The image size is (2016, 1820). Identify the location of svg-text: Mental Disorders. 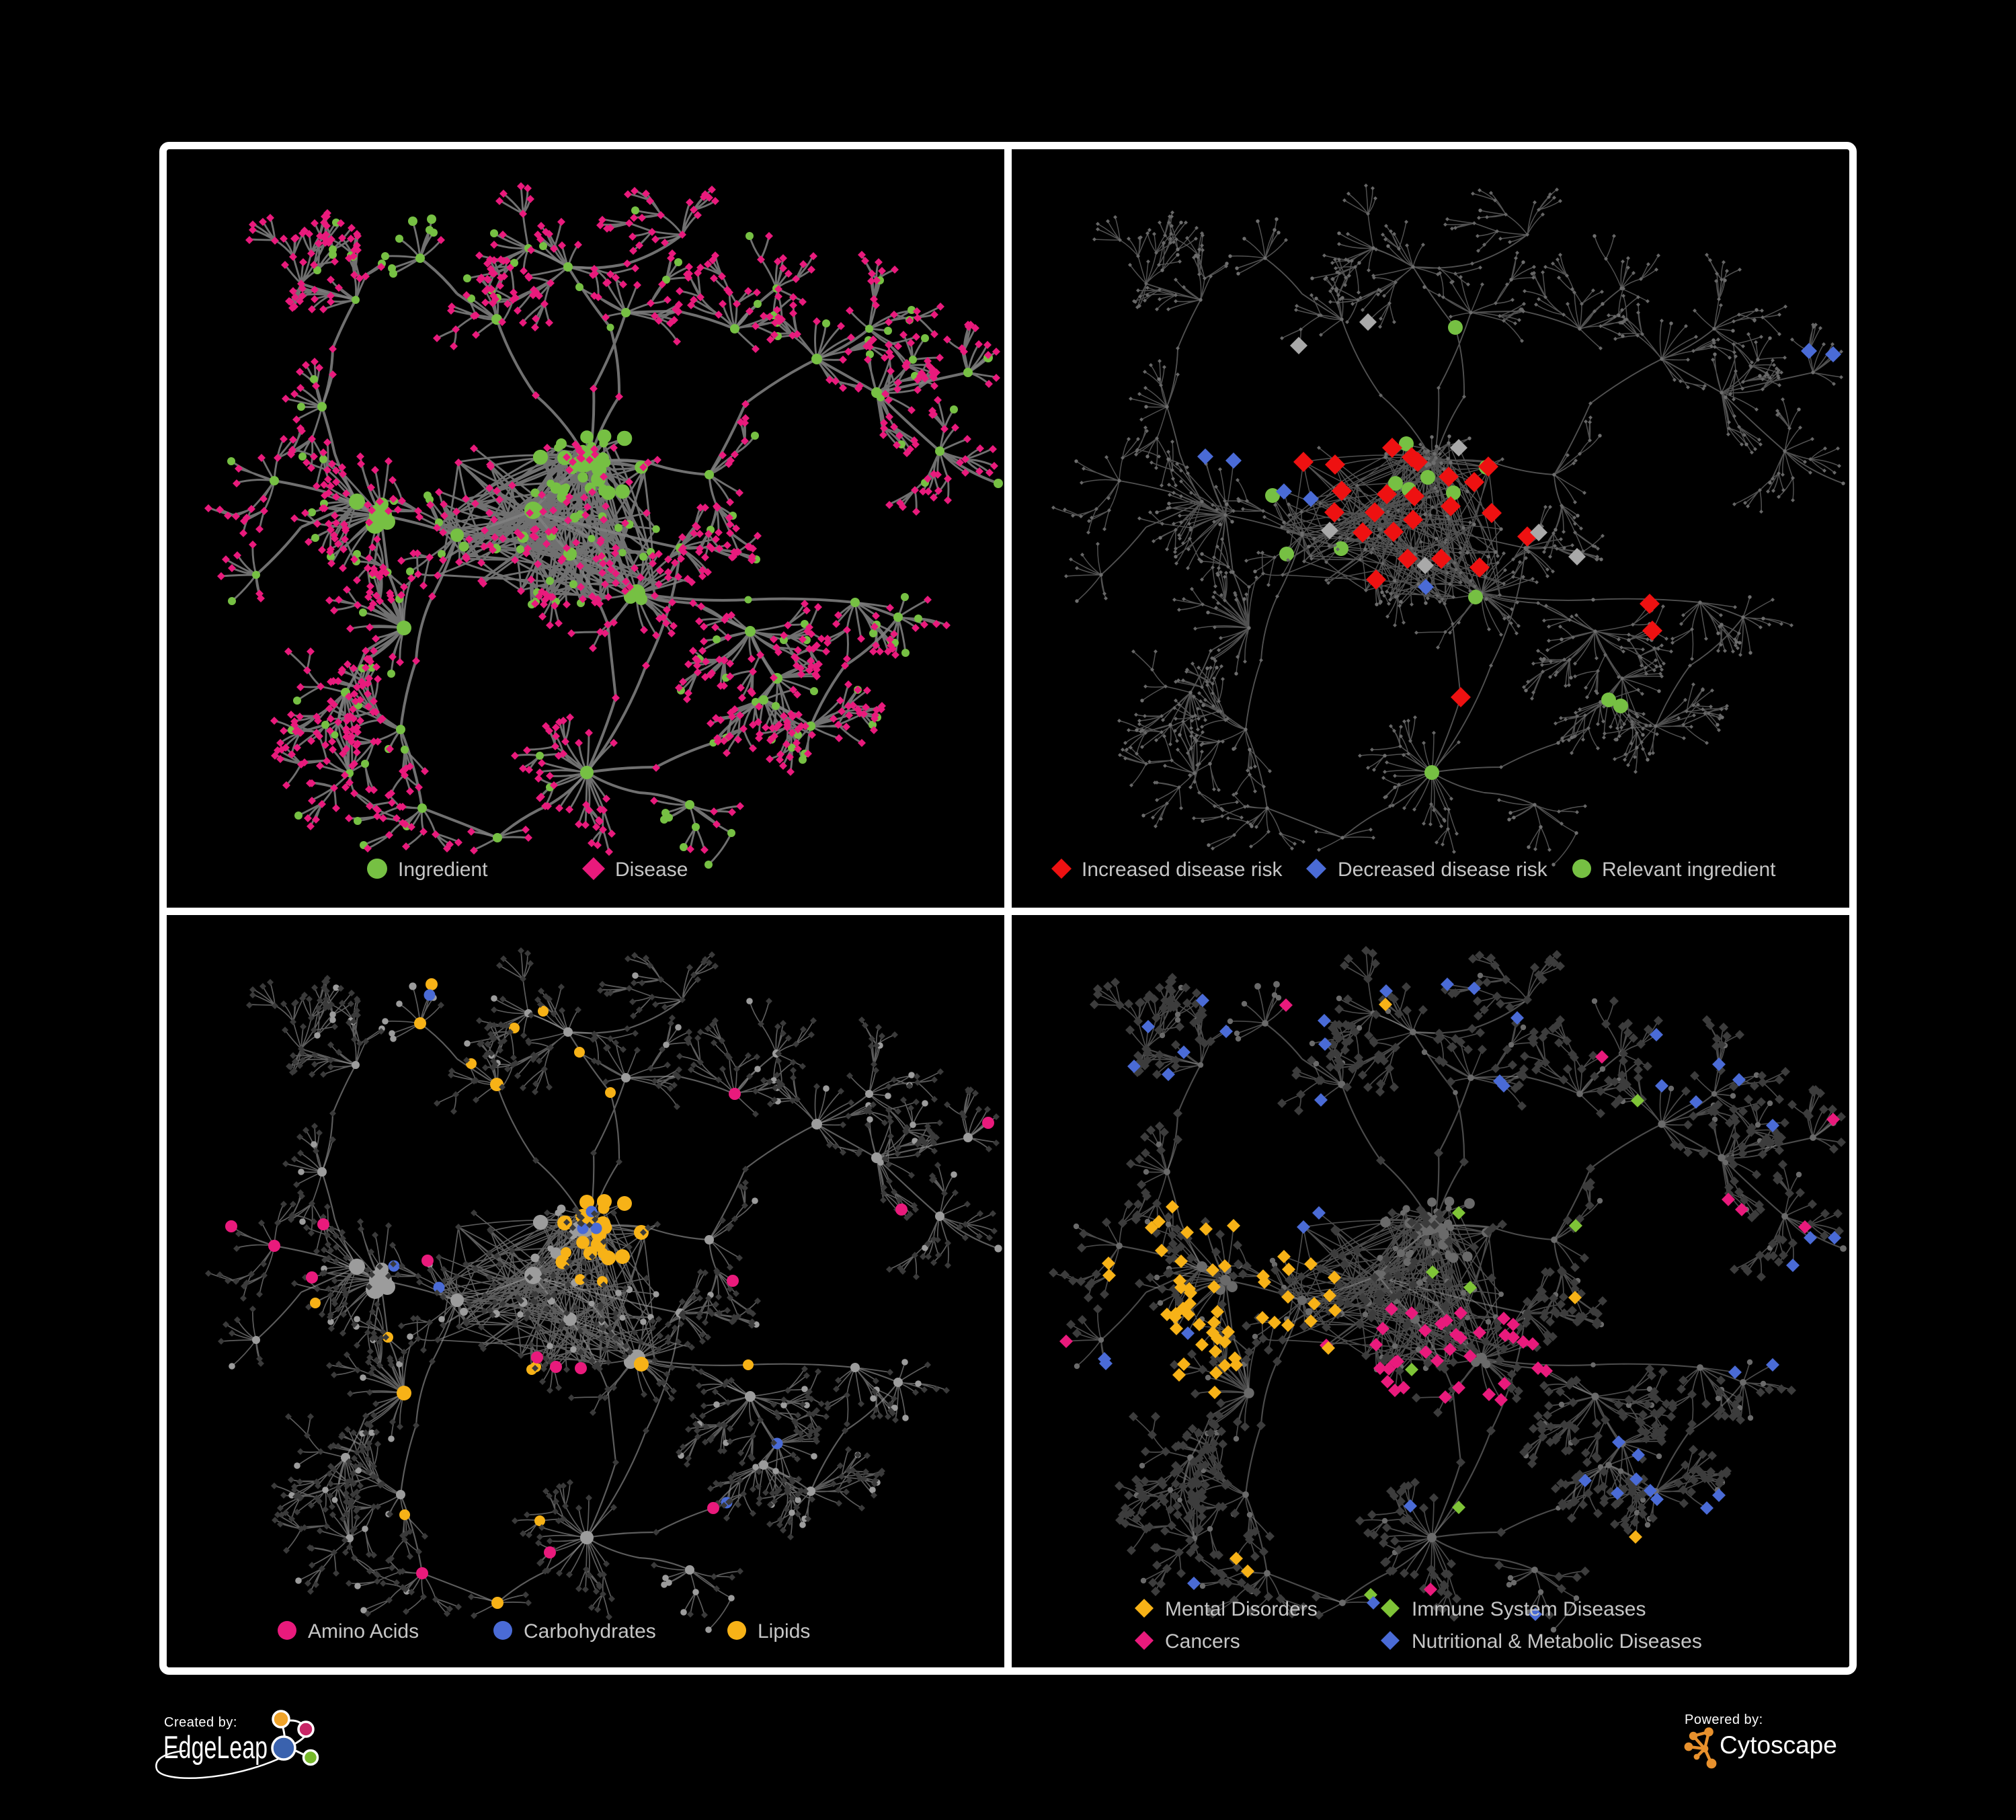
(1241, 1609).